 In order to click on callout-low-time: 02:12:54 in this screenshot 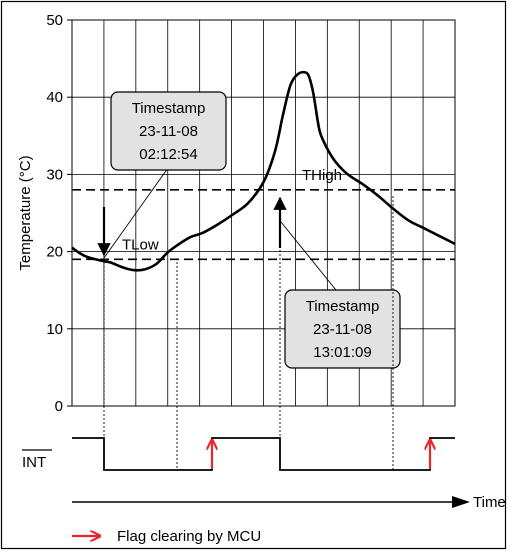, I will do `click(168, 154)`.